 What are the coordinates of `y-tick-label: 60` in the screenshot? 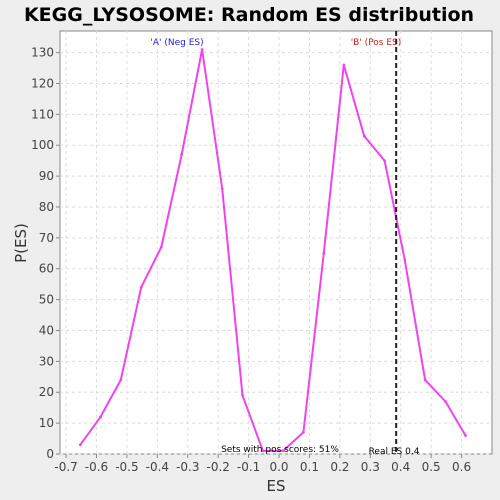 It's located at (46, 269).